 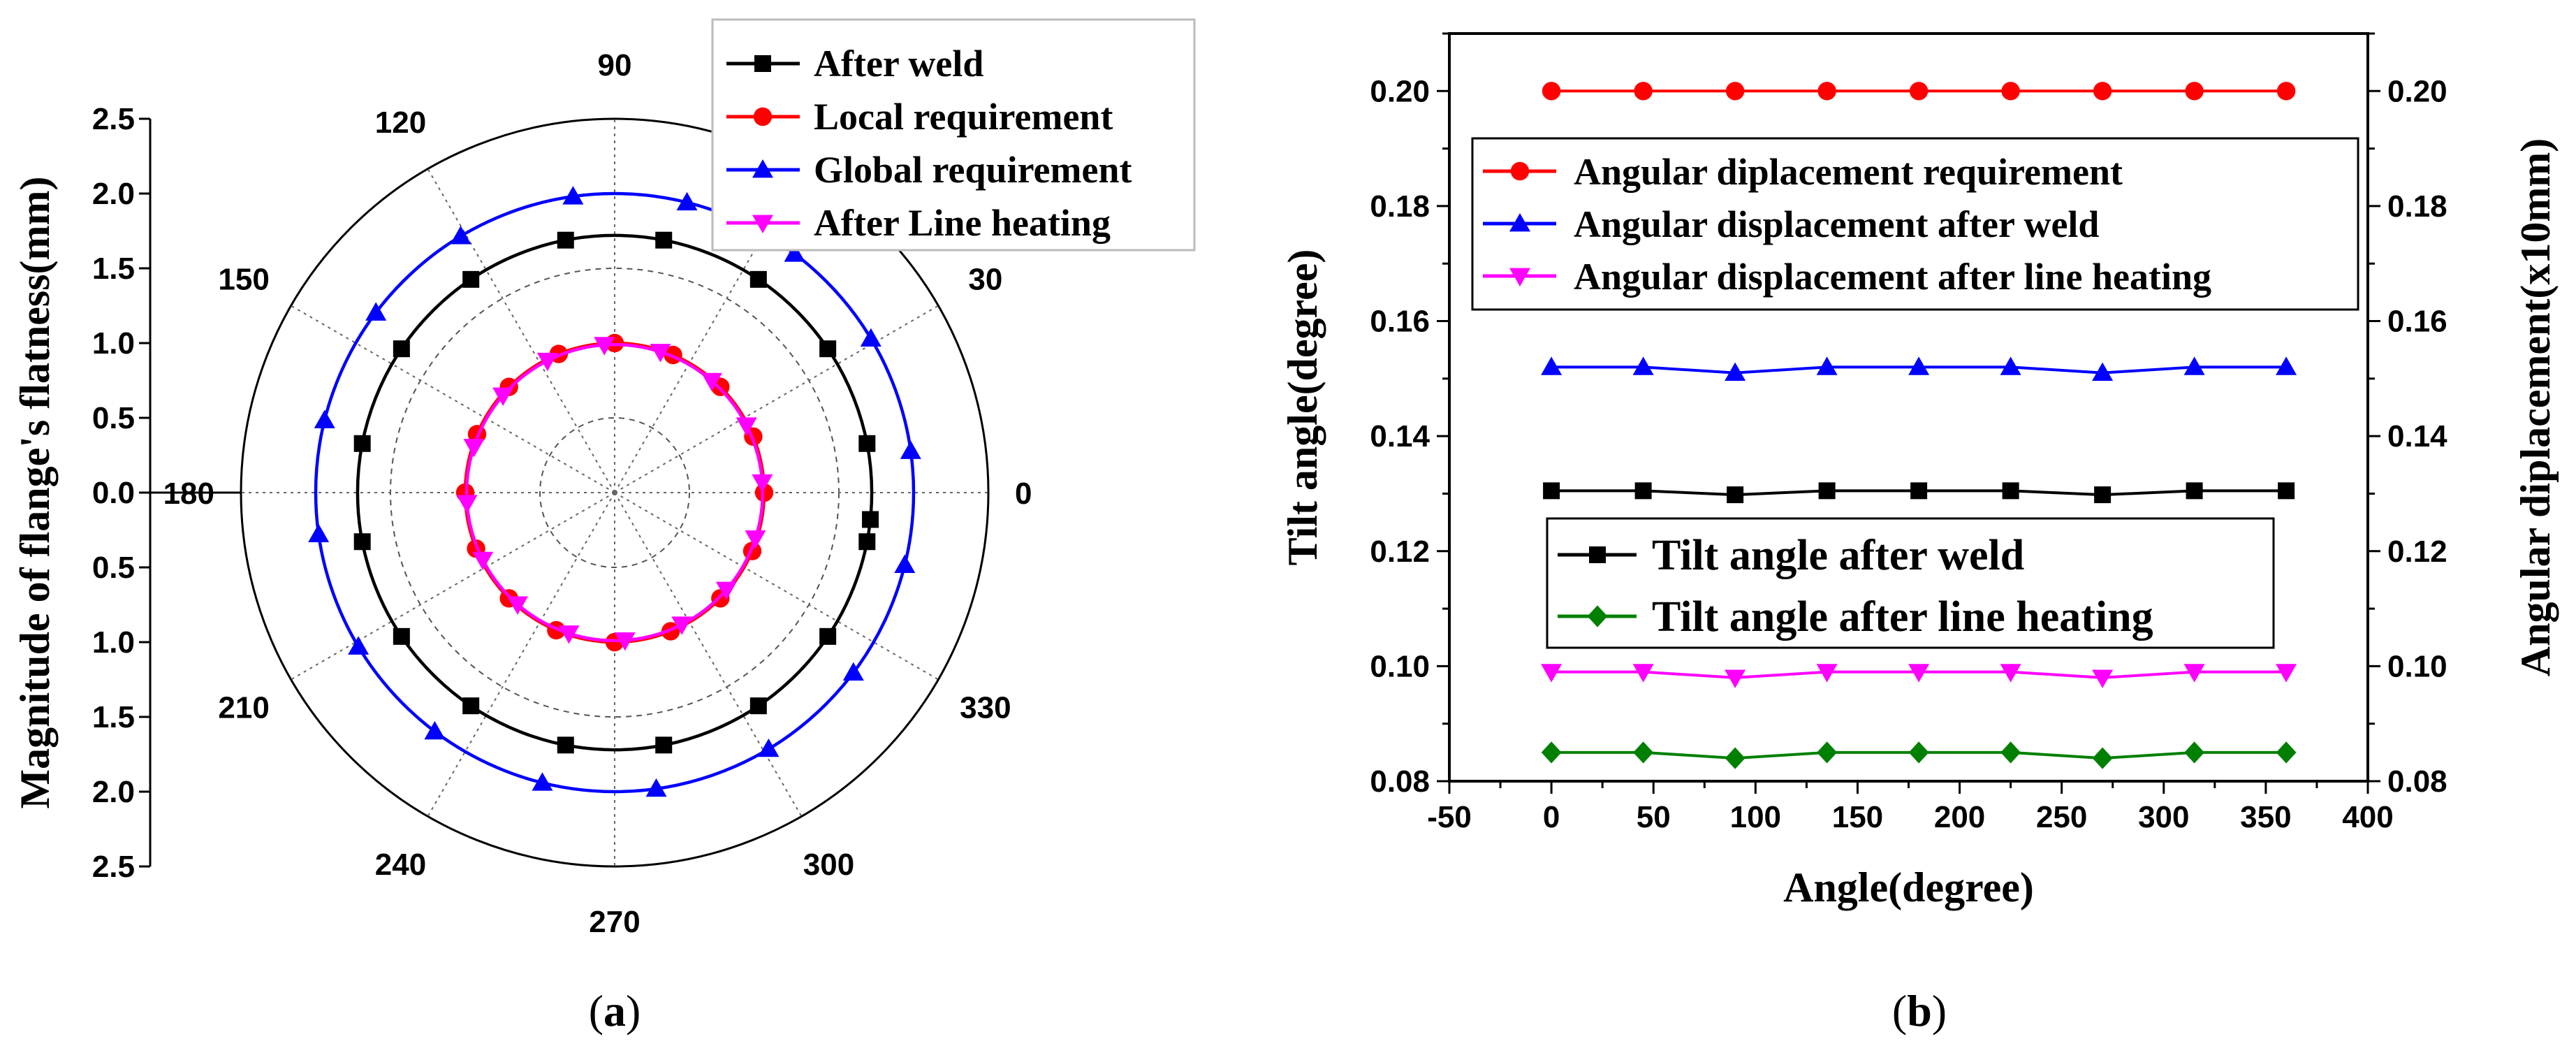 I want to click on radial-tick-label: 1.5, so click(x=113, y=269).